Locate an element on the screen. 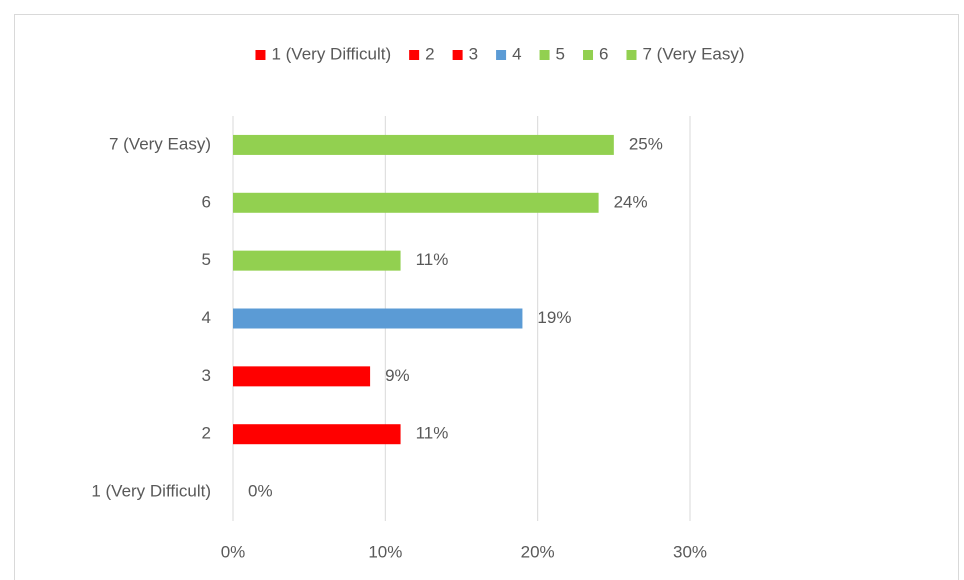 Image resolution: width=964 pixels, height=580 pixels. legend-label: 6 is located at coordinates (603, 53).